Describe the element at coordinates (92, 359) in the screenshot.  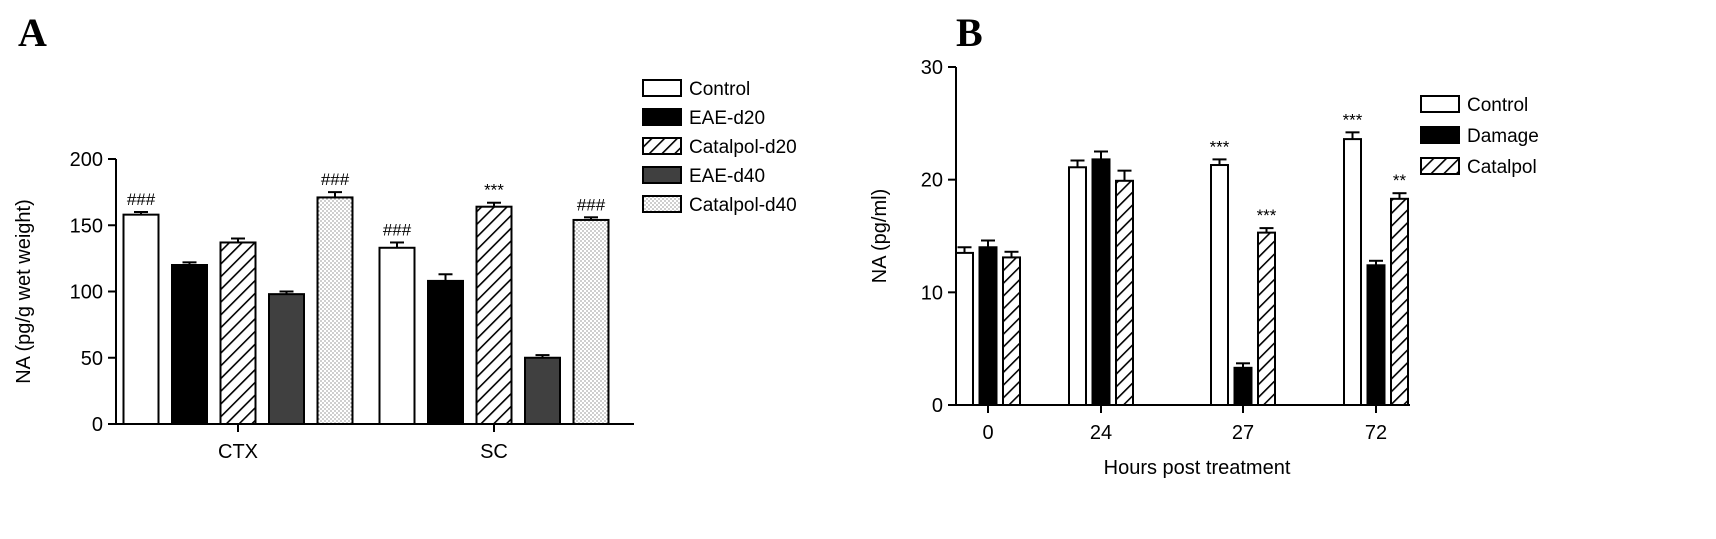
I see `y-tick-label: 50` at that location.